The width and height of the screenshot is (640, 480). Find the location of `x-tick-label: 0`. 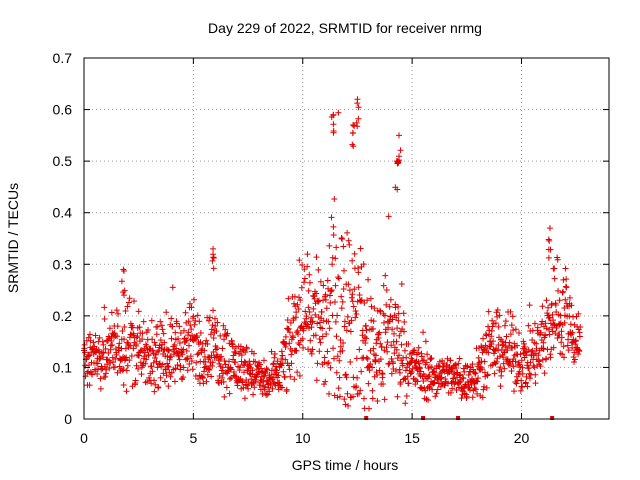

x-tick-label: 0 is located at coordinates (84, 438).